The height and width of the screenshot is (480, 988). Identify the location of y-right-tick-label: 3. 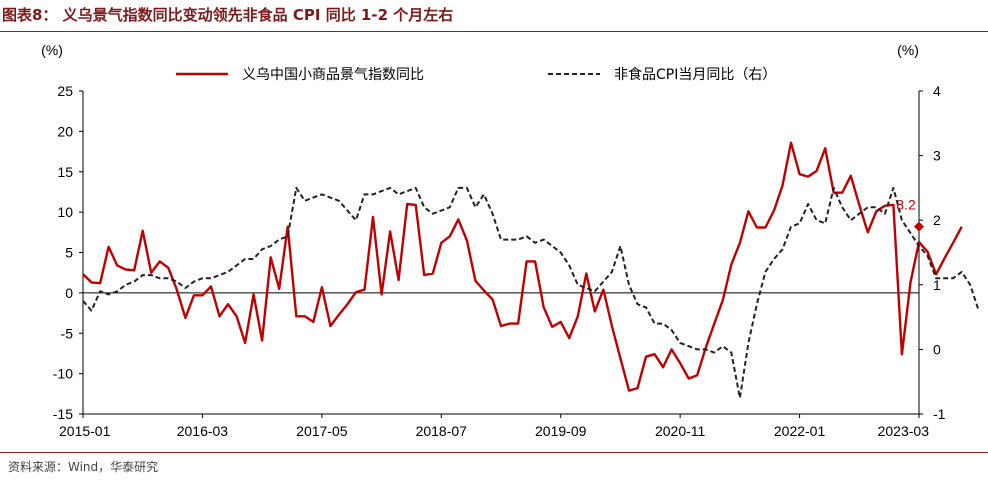
(937, 156).